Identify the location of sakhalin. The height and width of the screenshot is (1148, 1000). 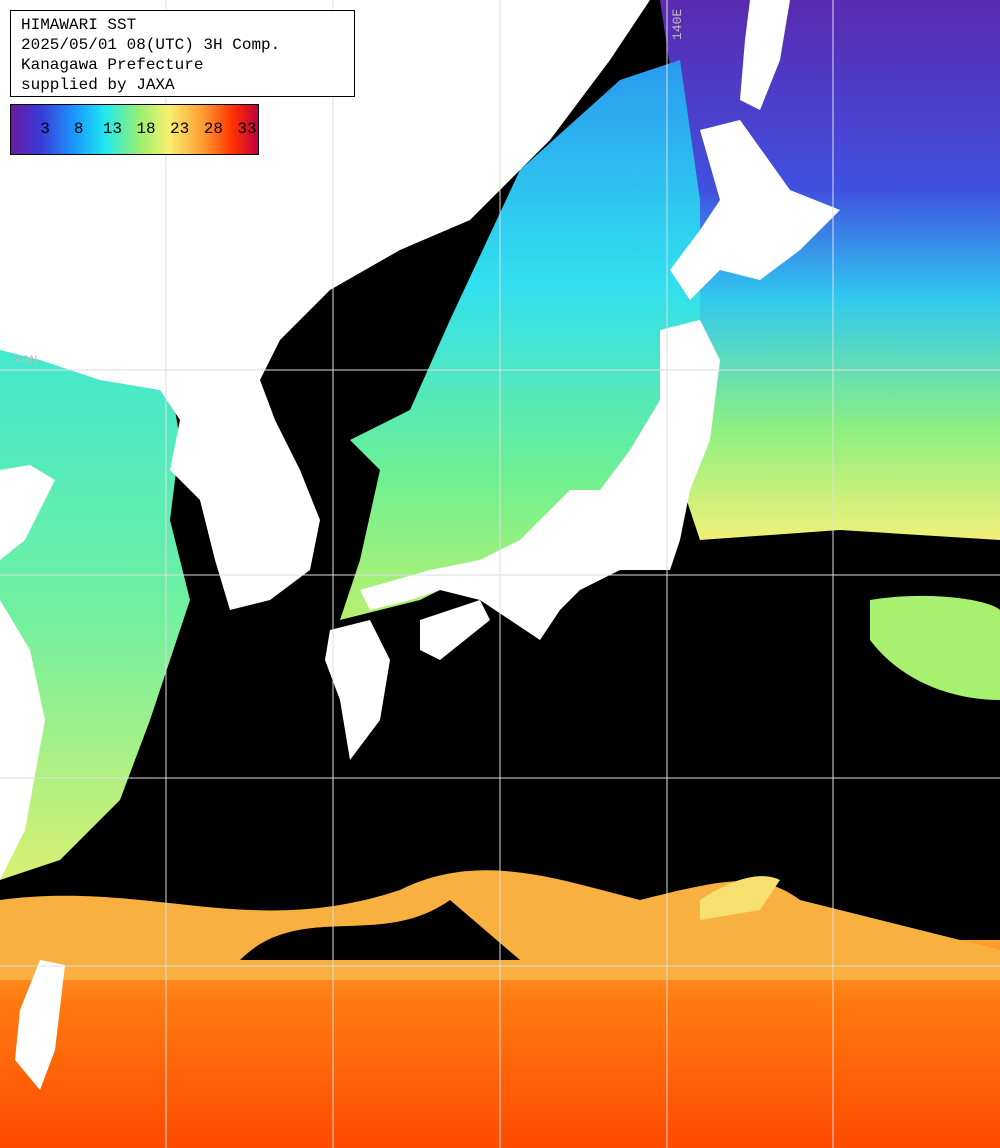
(765, 55).